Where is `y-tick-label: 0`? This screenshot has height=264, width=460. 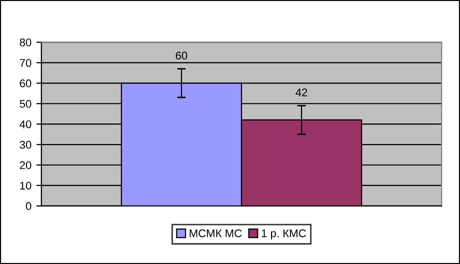
y-tick-label: 0 is located at coordinates (29, 206).